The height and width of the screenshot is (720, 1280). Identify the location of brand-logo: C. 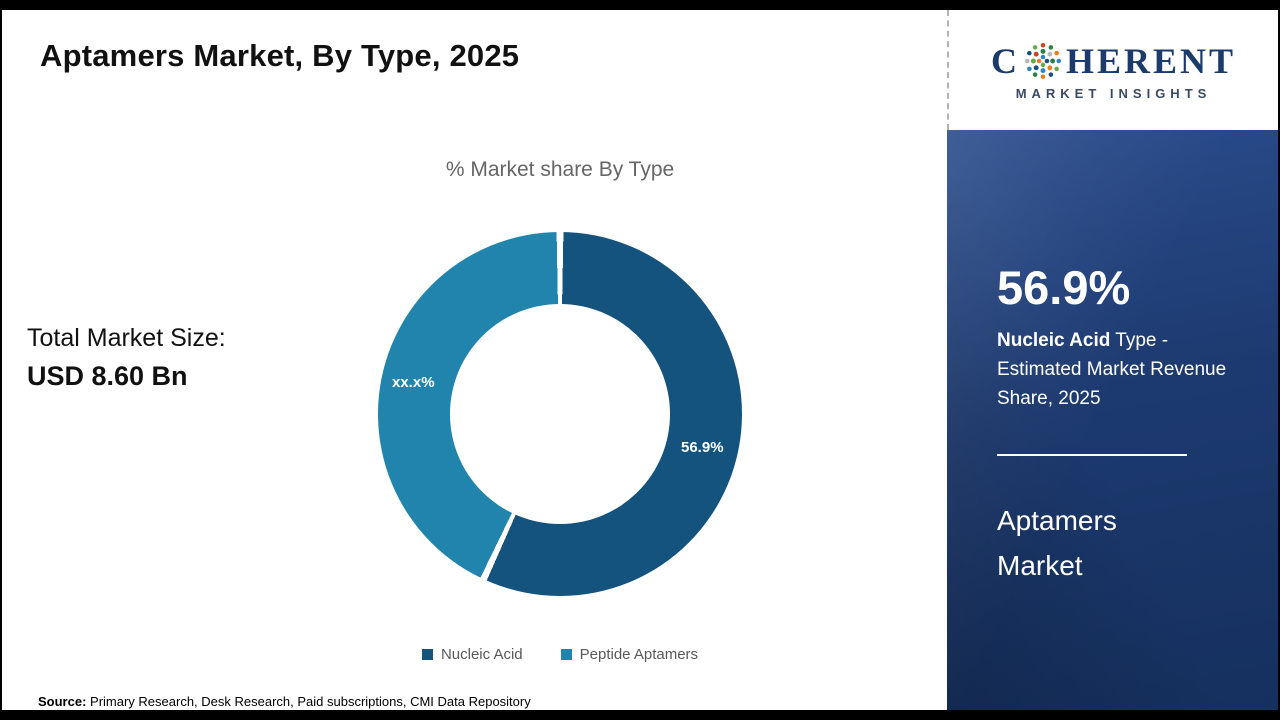
(1112, 70).